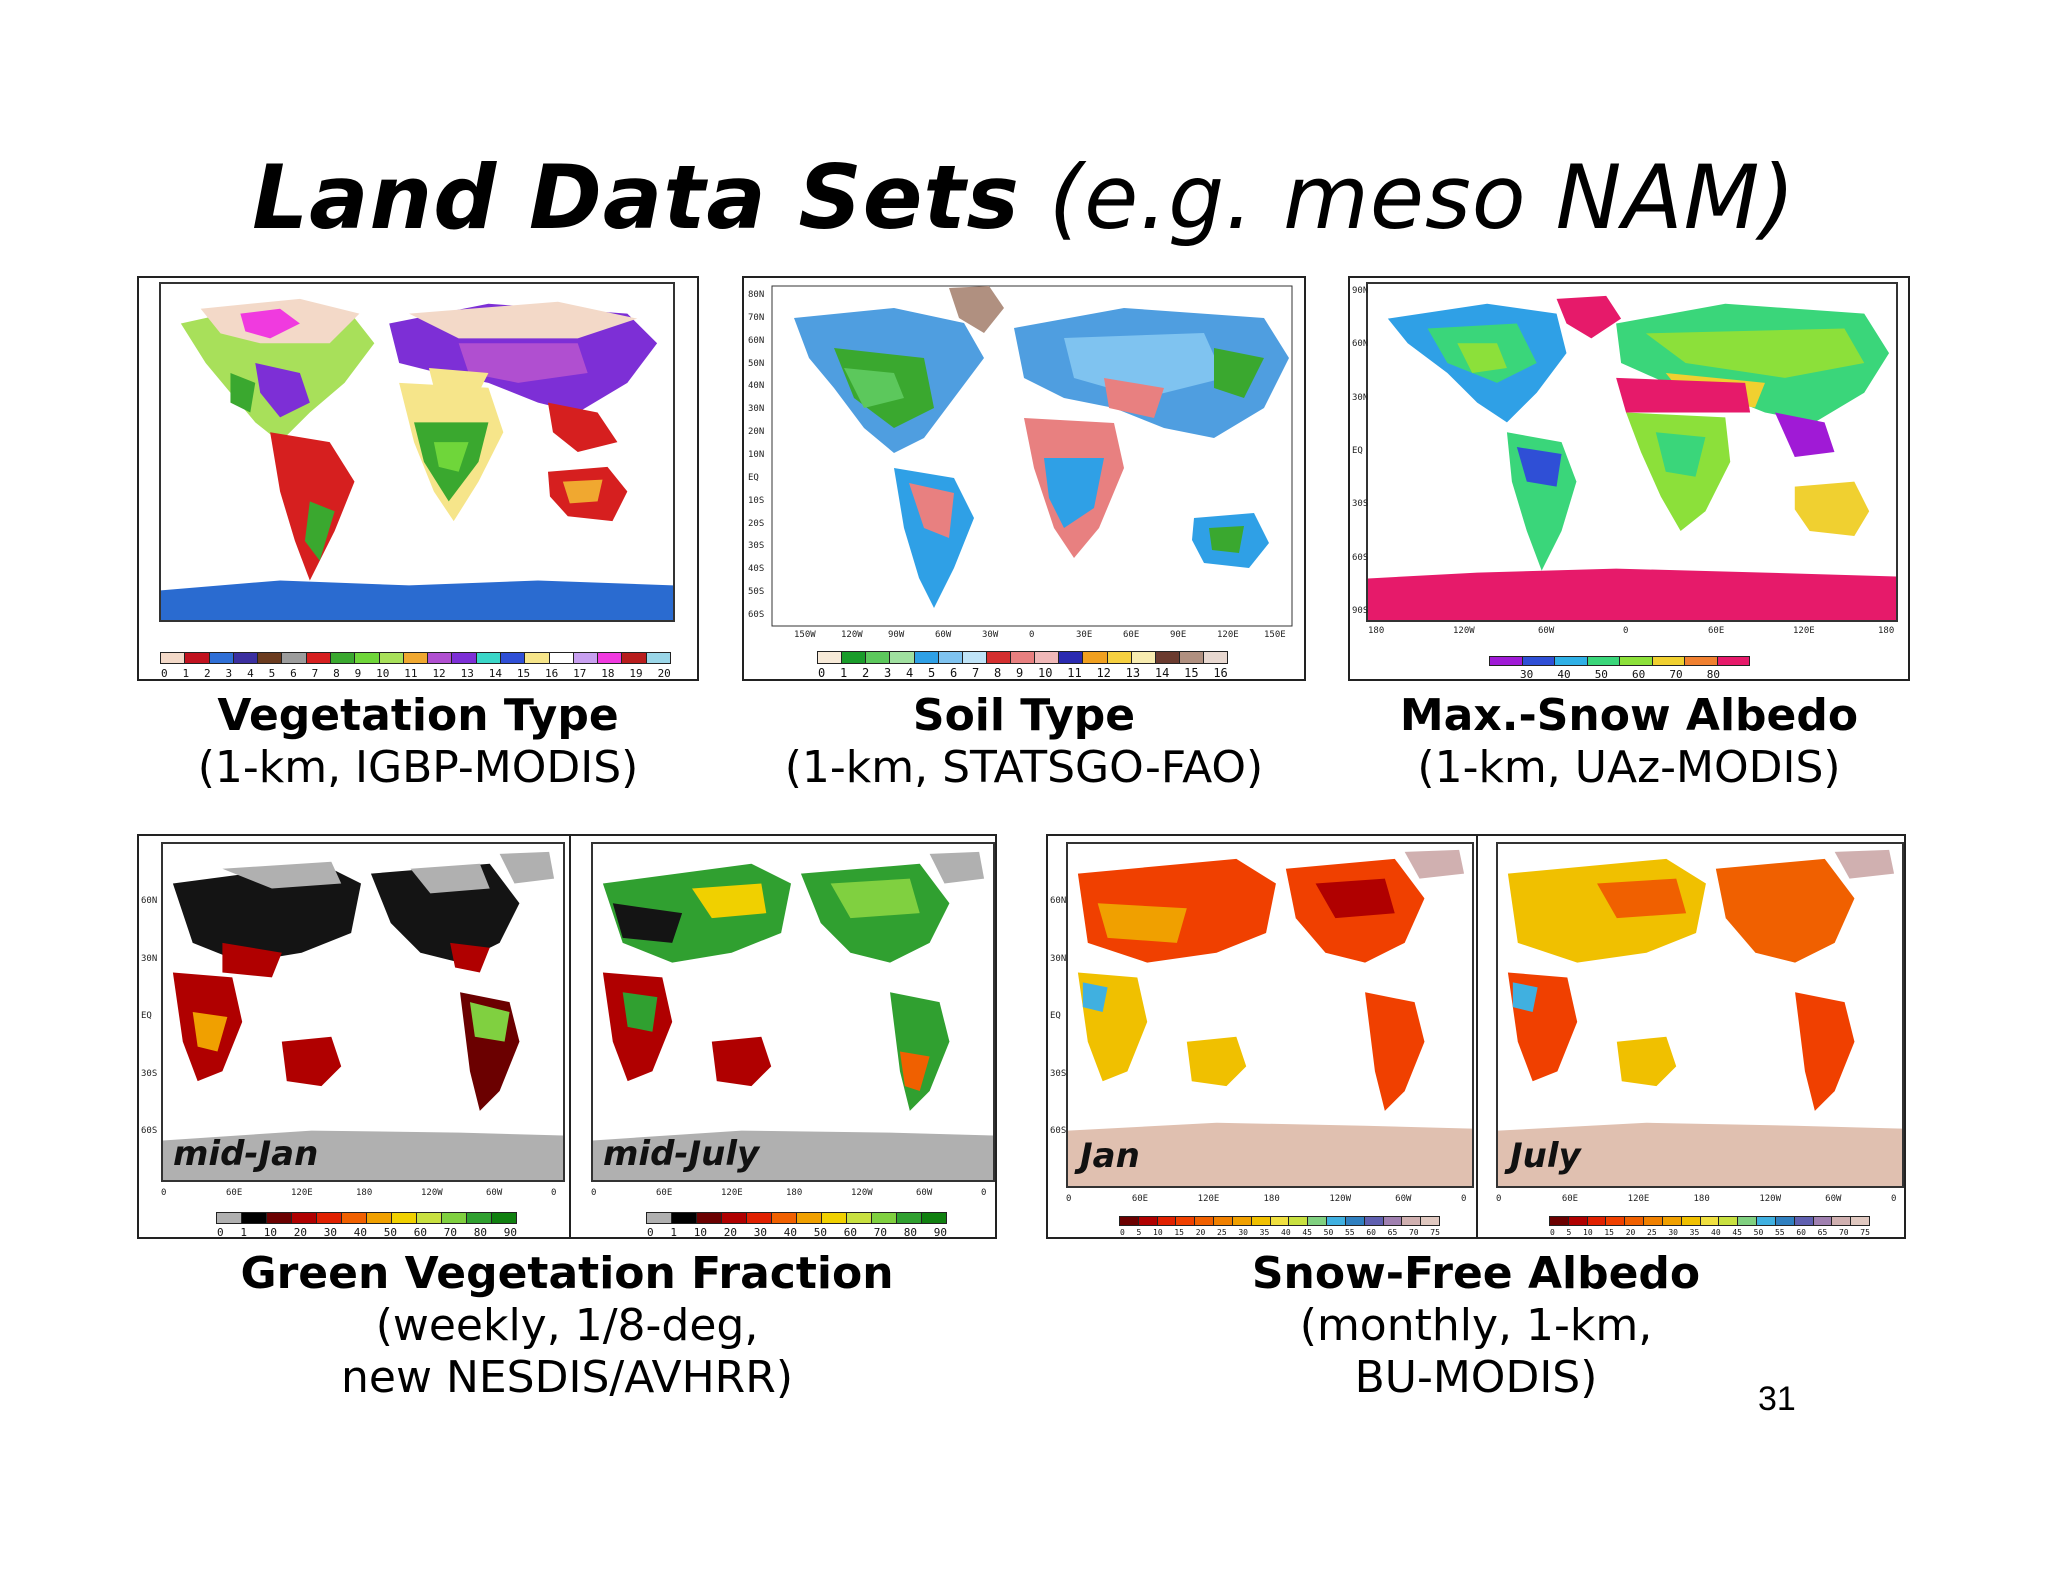 This screenshot has width=2048, height=1582. Describe the element at coordinates (834, 1218) in the screenshot. I see `gvf-colorbar-right-swatch` at that location.